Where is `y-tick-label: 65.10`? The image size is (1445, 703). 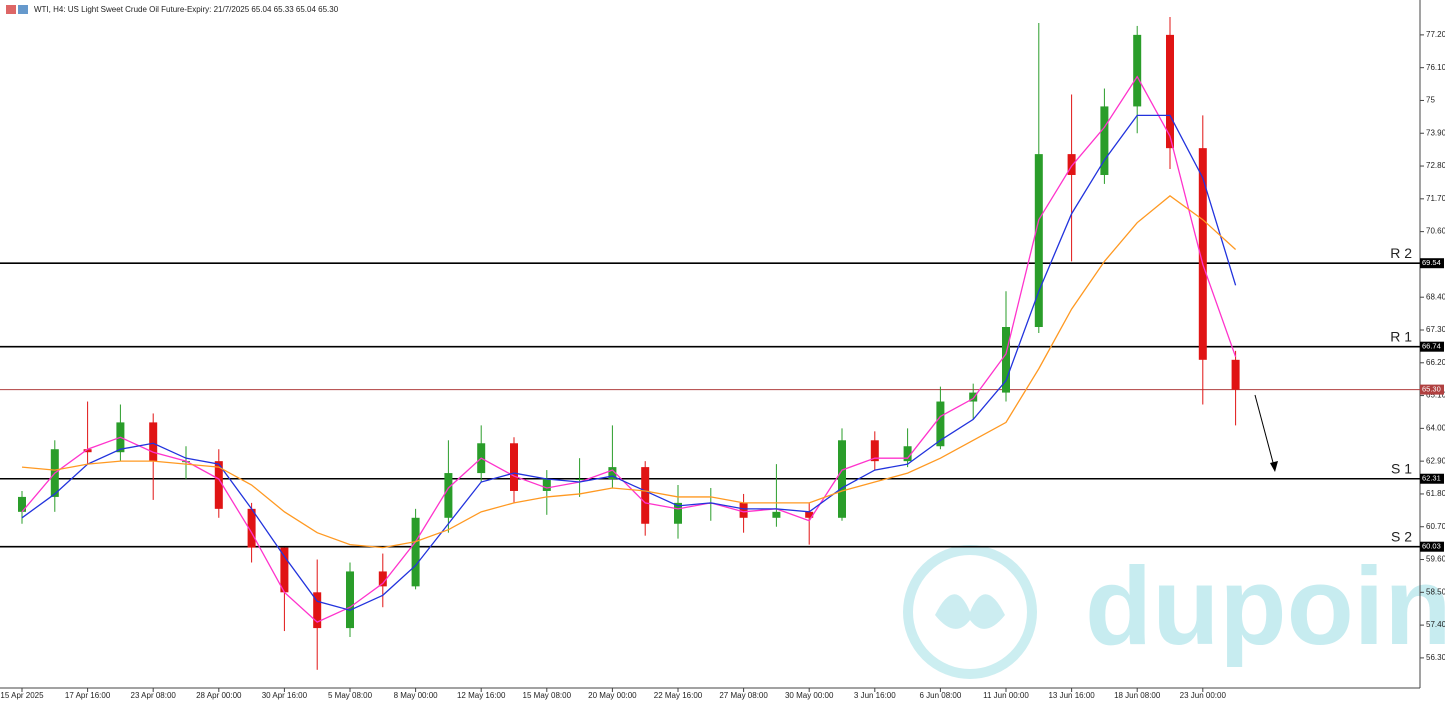
y-tick-label: 65.10 is located at coordinates (1435, 395).